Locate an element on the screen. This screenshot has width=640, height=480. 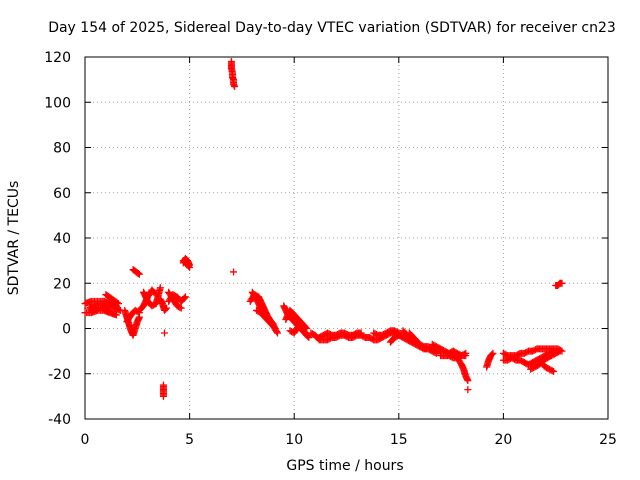
x-tick-label: 20 is located at coordinates (503, 440).